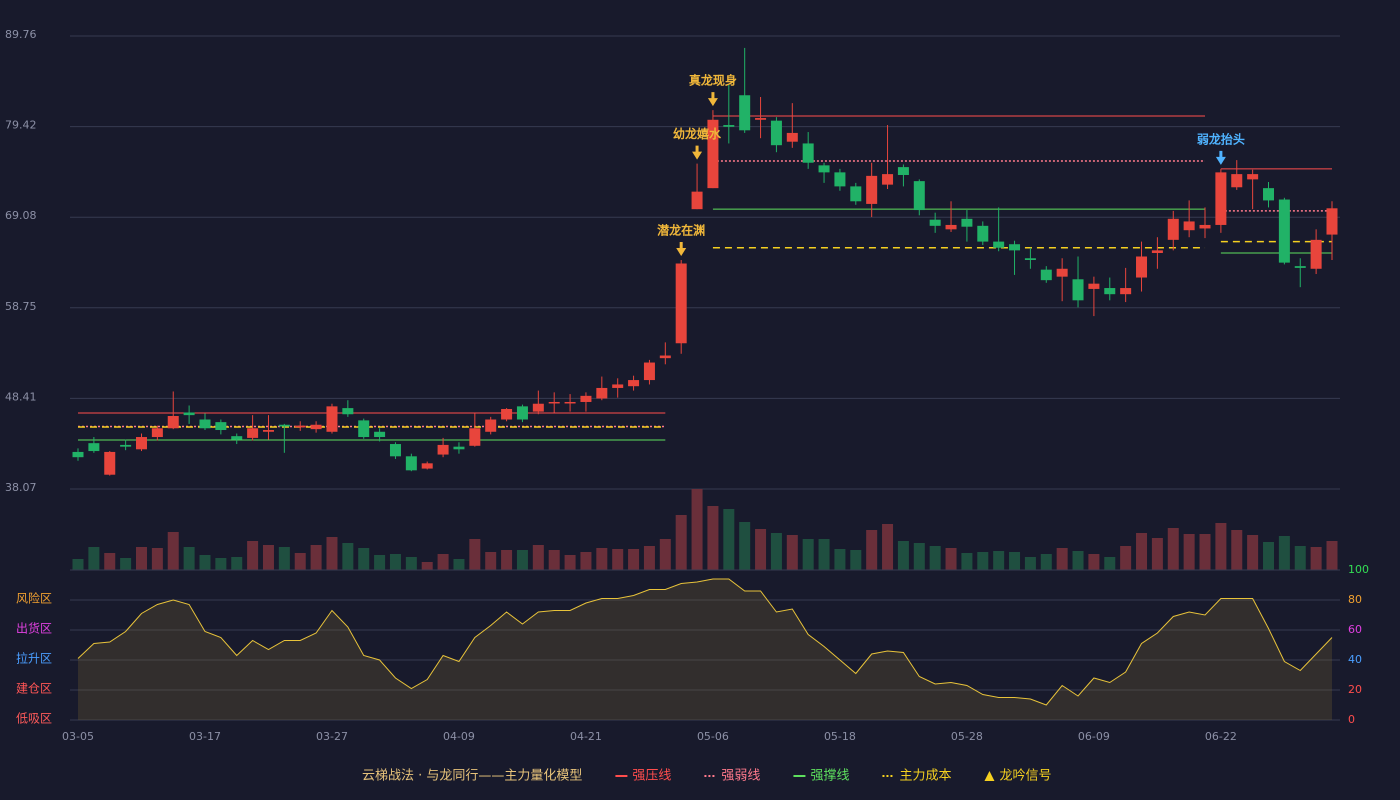 The image size is (1400, 800). I want to click on x-tick-label: 03-05, so click(78, 736).